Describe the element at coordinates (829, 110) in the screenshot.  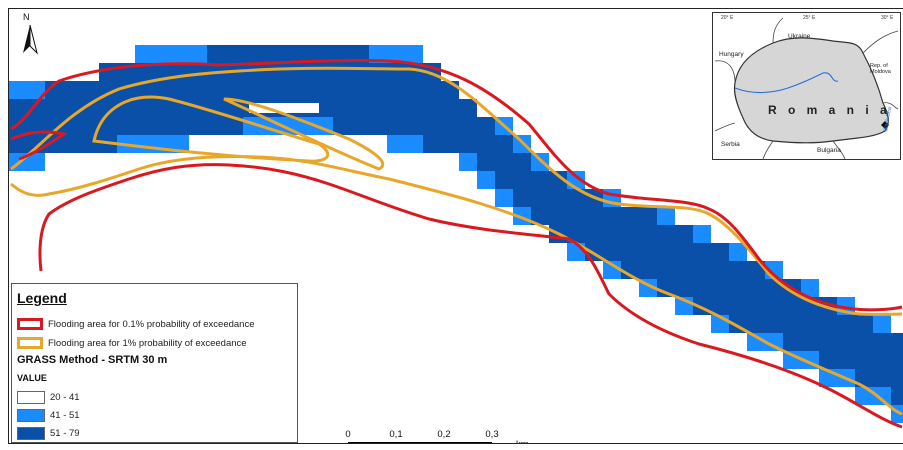
I see `inset-label-romania: R o m a n i a` at that location.